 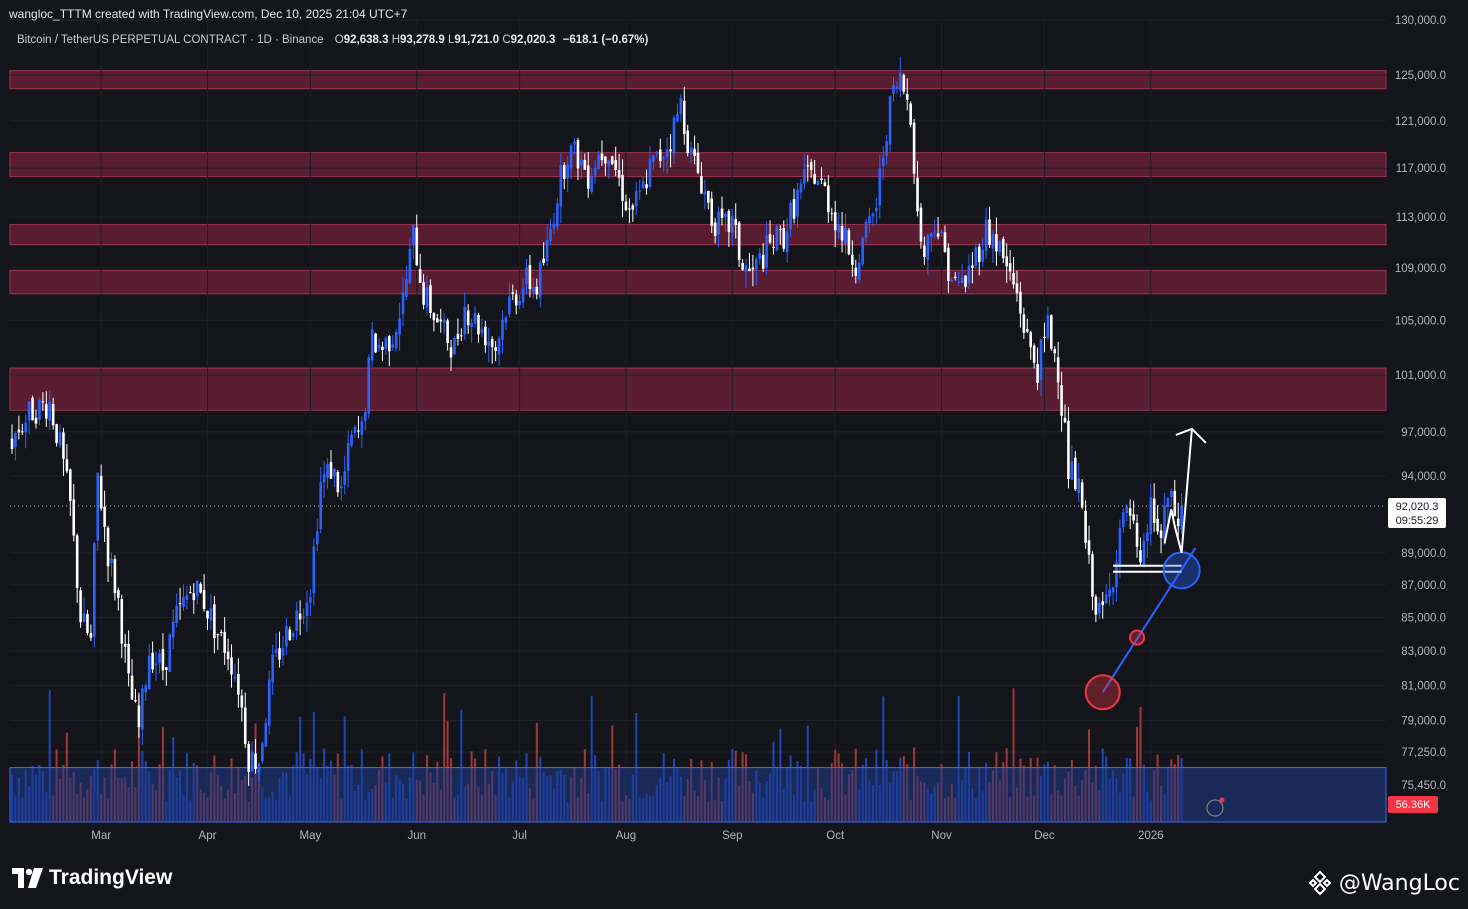 I want to click on volume-label: 56.36K, so click(x=1414, y=805).